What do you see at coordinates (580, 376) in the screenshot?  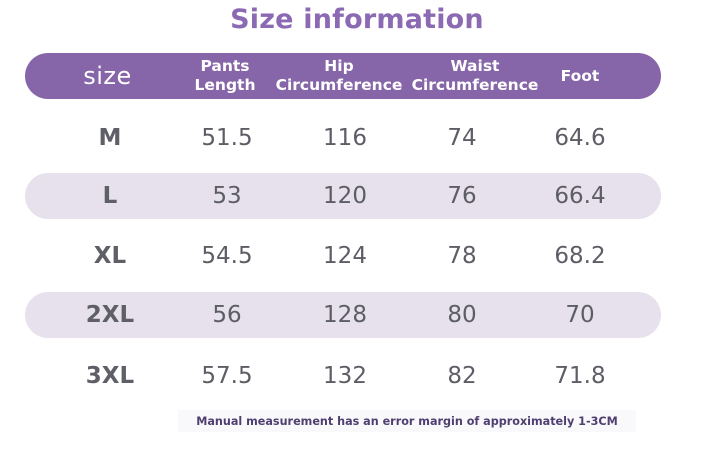 I see `foot-cell: 71.8` at bounding box center [580, 376].